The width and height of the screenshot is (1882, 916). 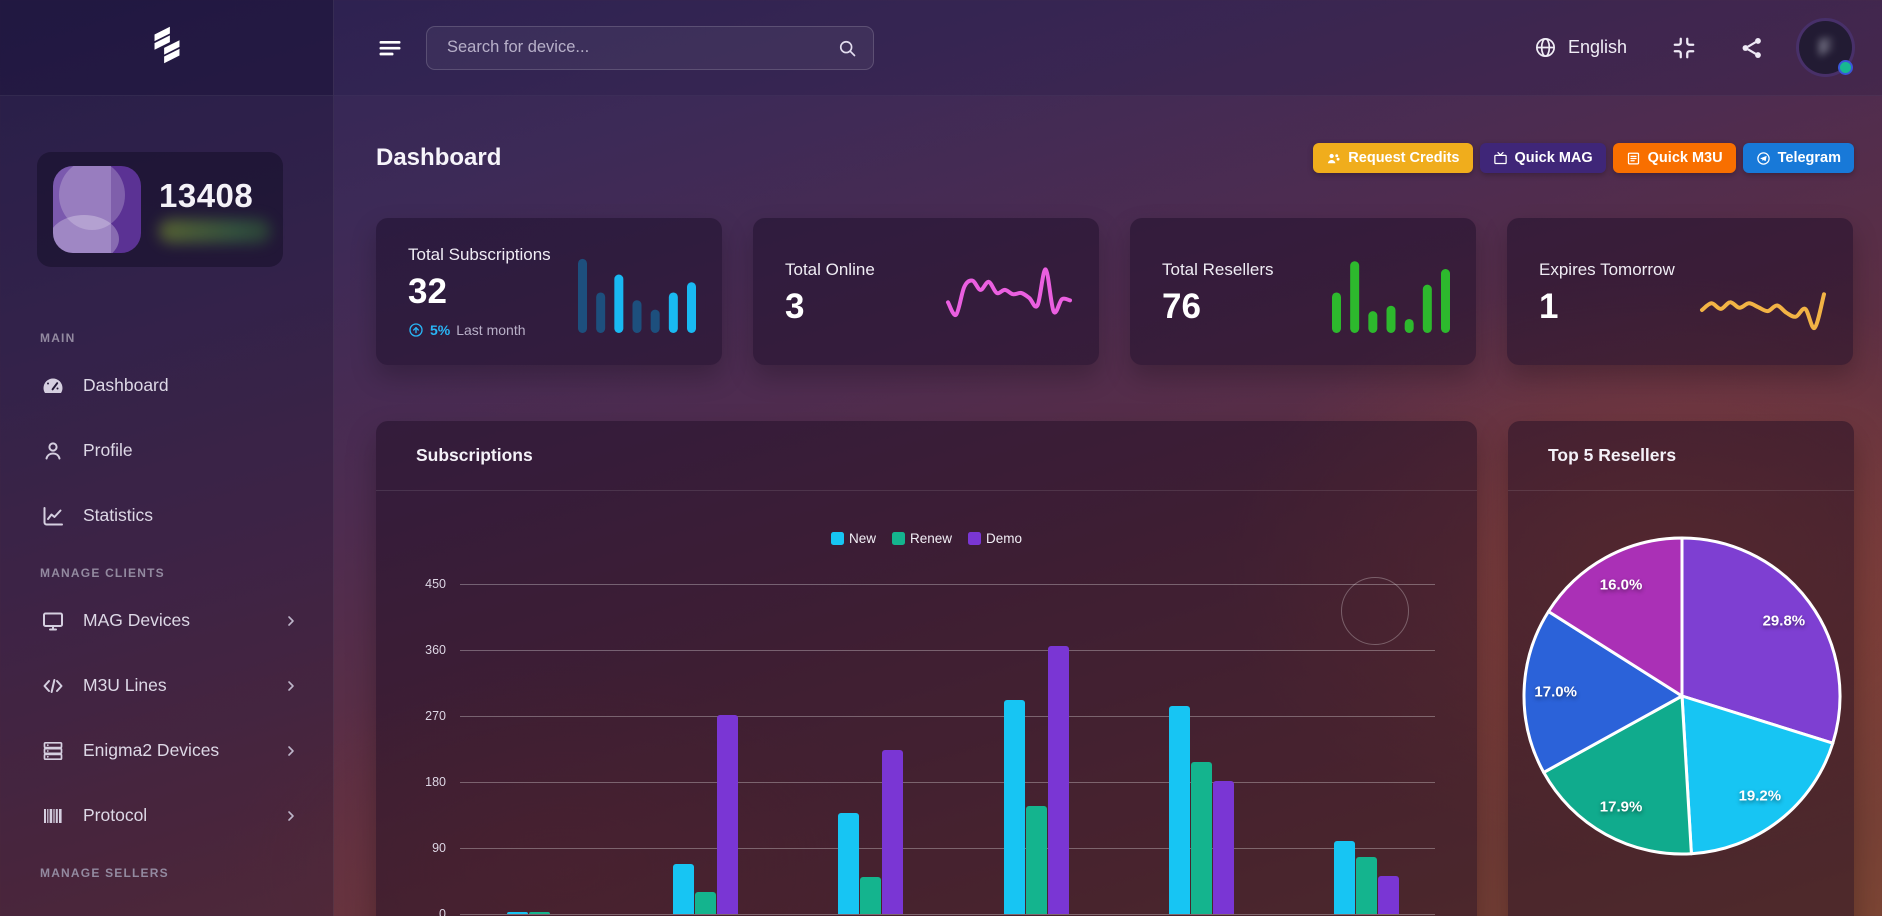 I want to click on sidebar-item-statistics: Statistics, so click(x=166, y=515).